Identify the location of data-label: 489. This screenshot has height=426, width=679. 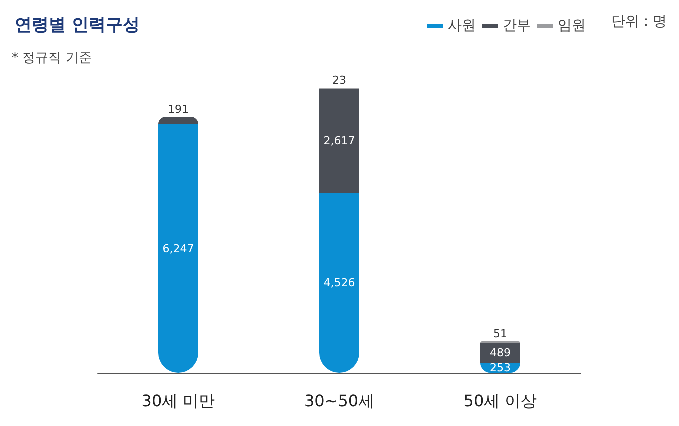
(500, 353).